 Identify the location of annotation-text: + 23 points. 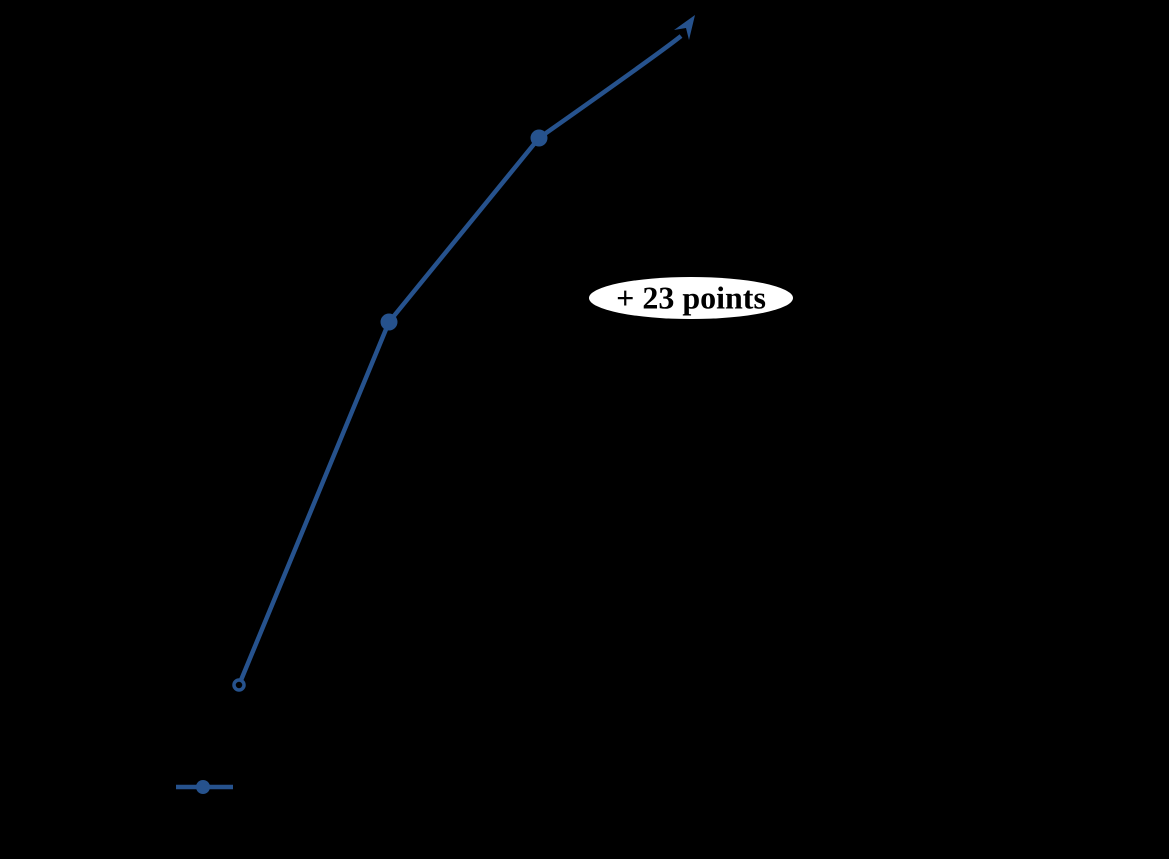
(691, 298).